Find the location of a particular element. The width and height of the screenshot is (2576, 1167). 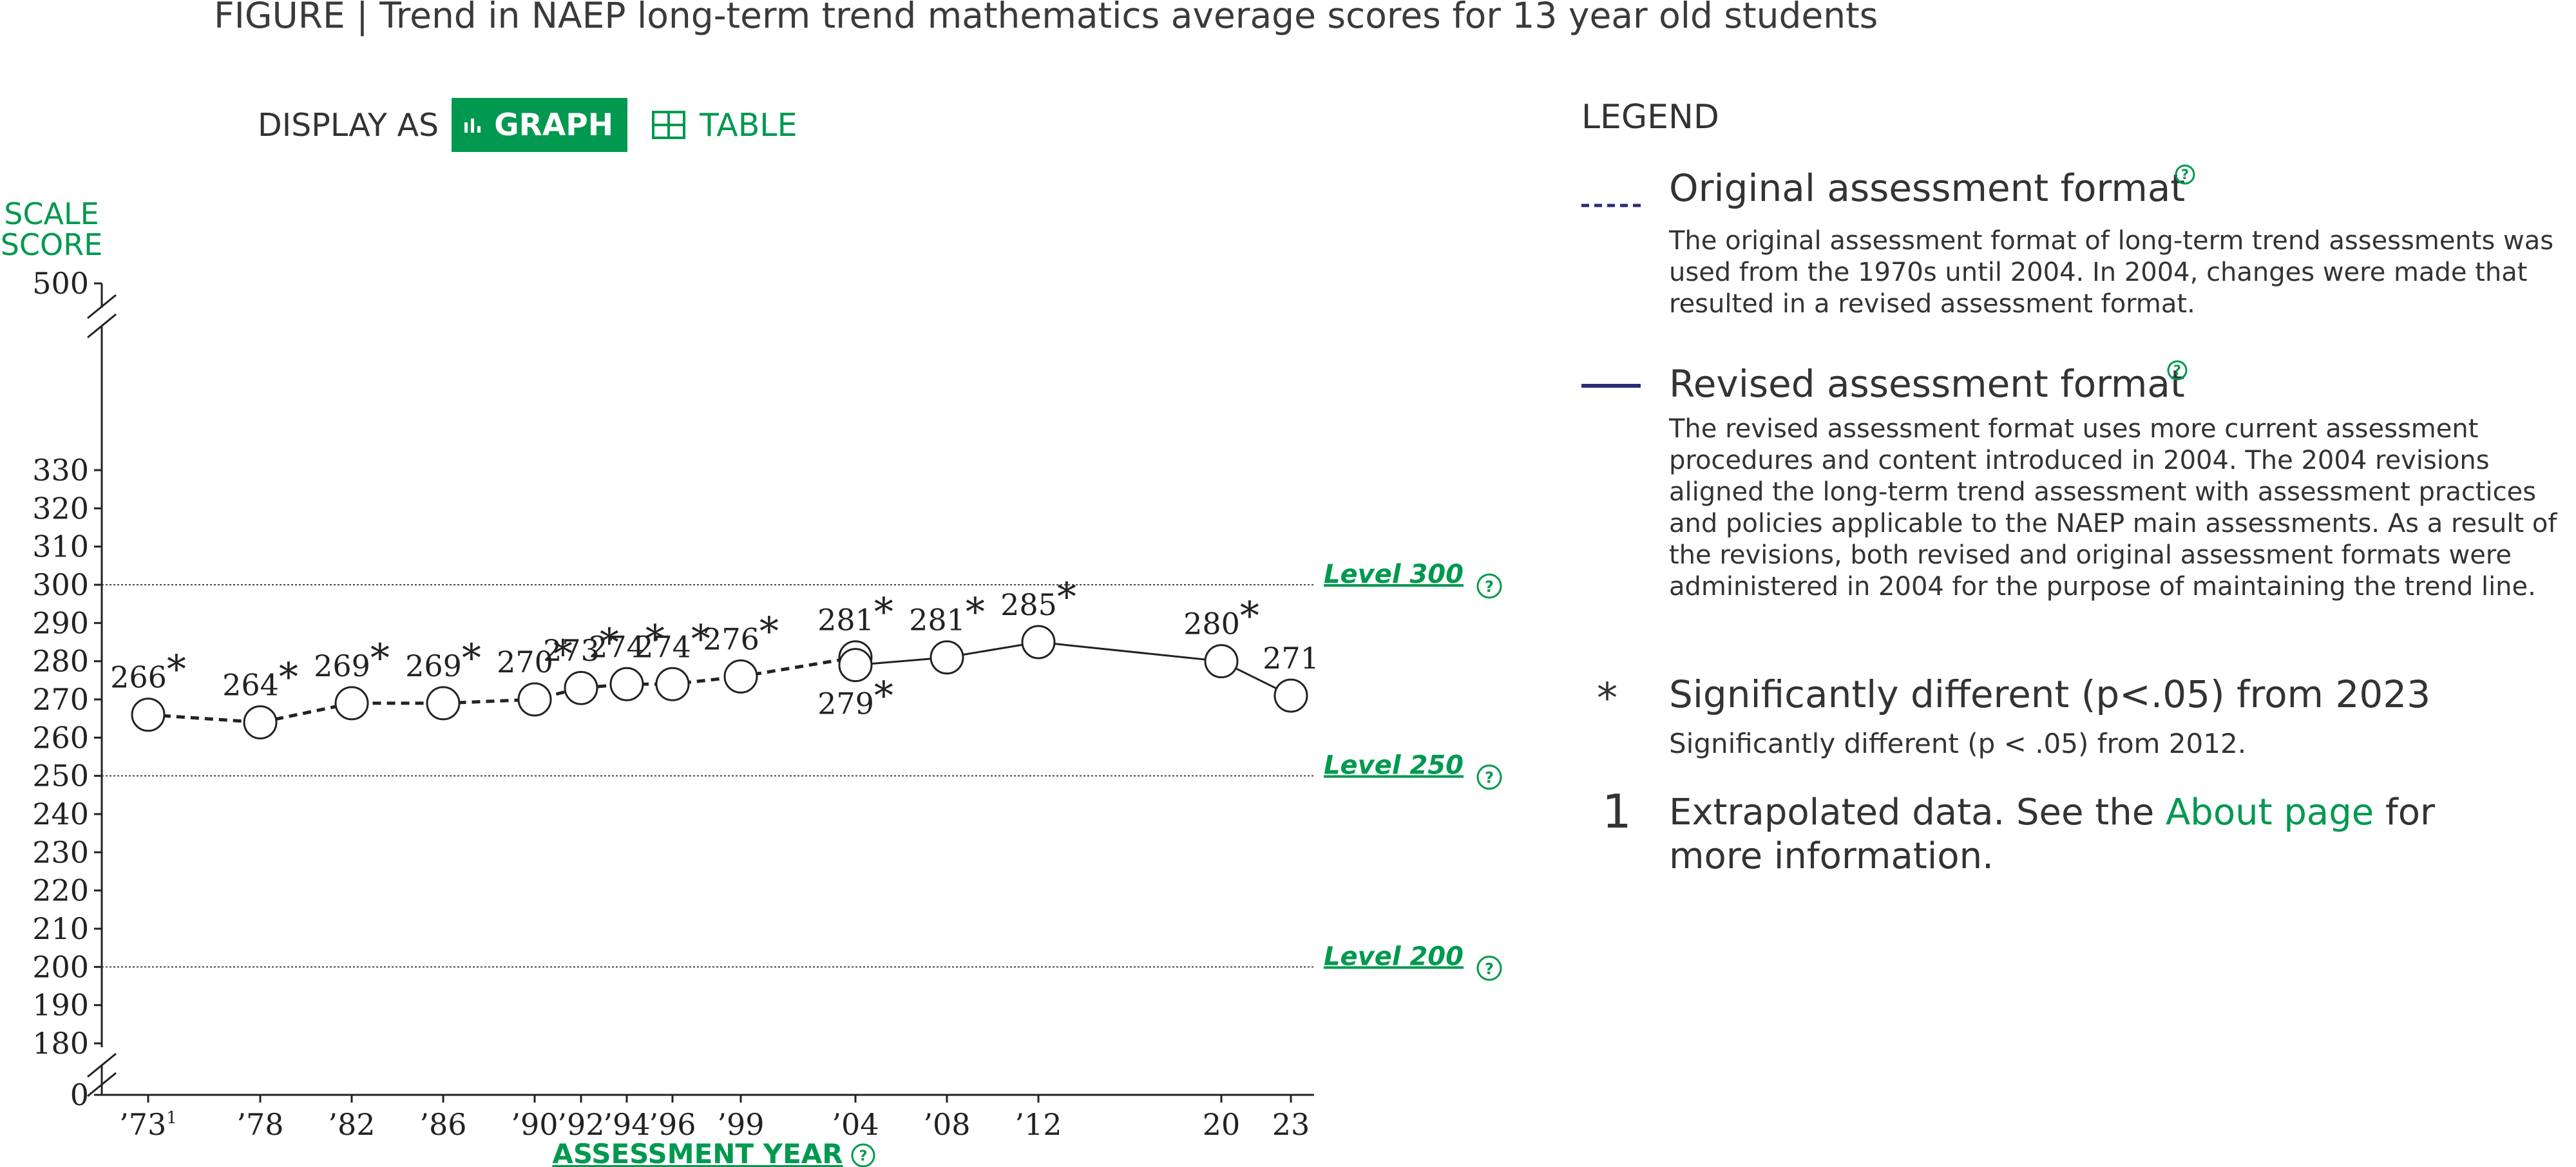

y-axis-tick-label: 260 is located at coordinates (60, 737).